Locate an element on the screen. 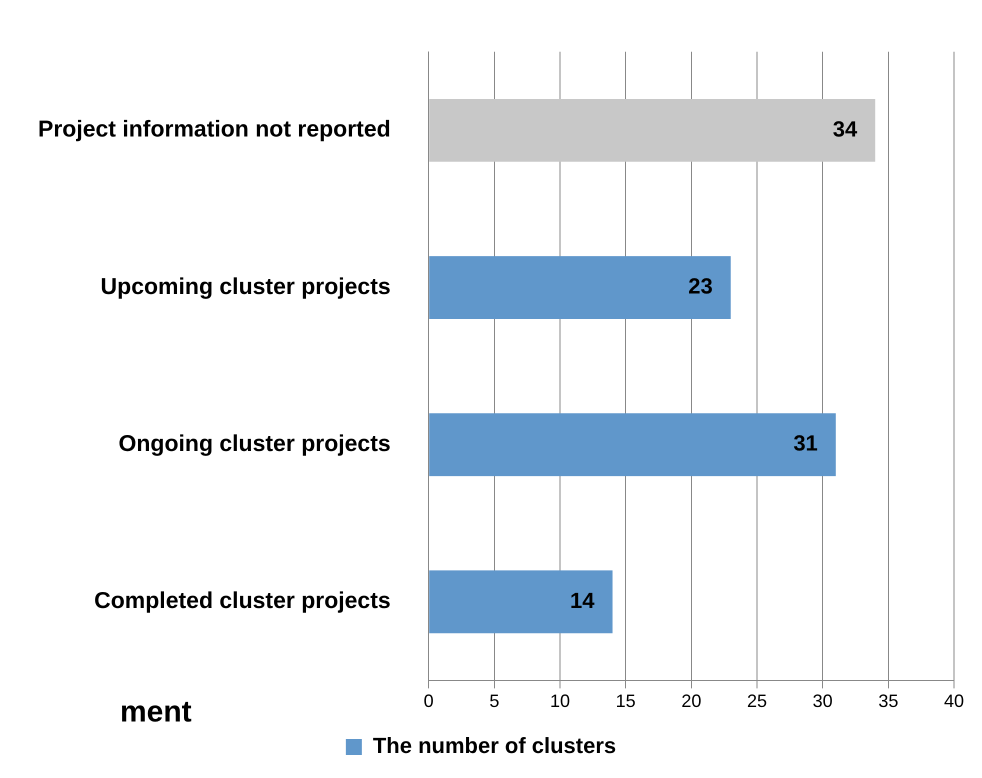 This screenshot has width=982, height=778. data-label: 23 is located at coordinates (700, 286).